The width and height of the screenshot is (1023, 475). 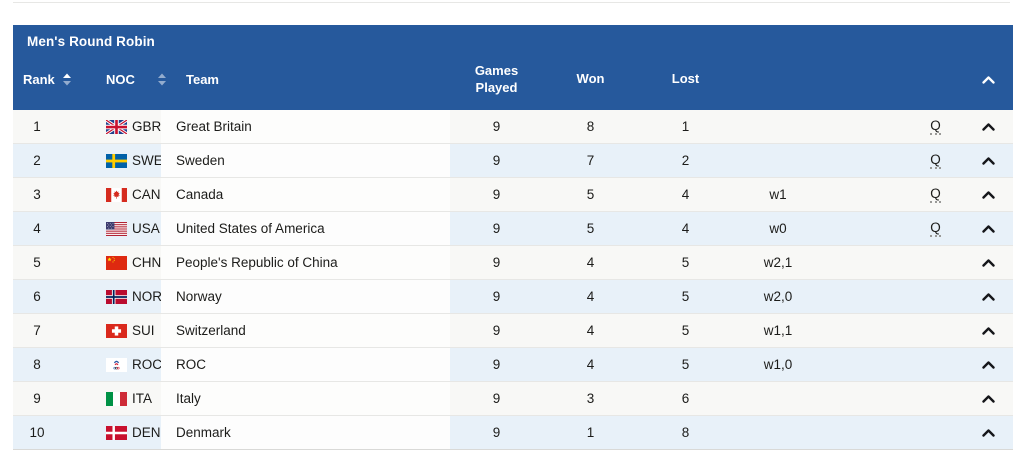 I want to click on team-name: ROC, so click(x=305, y=364).